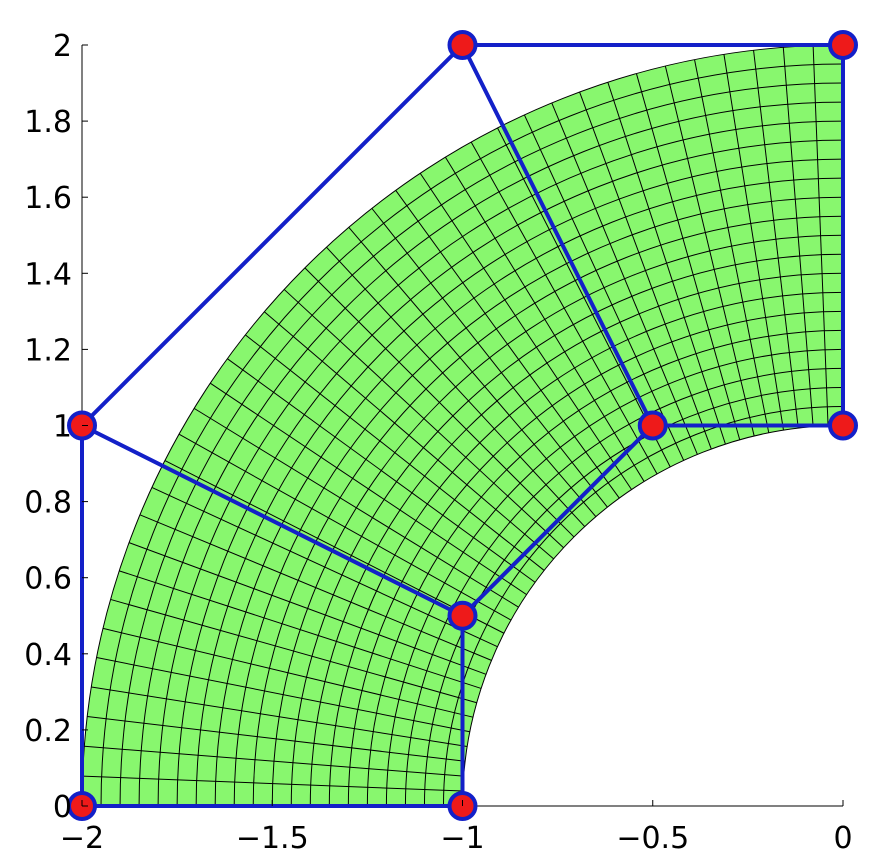 The image size is (874, 858). I want to click on x-tick-label: −2, so click(82, 838).